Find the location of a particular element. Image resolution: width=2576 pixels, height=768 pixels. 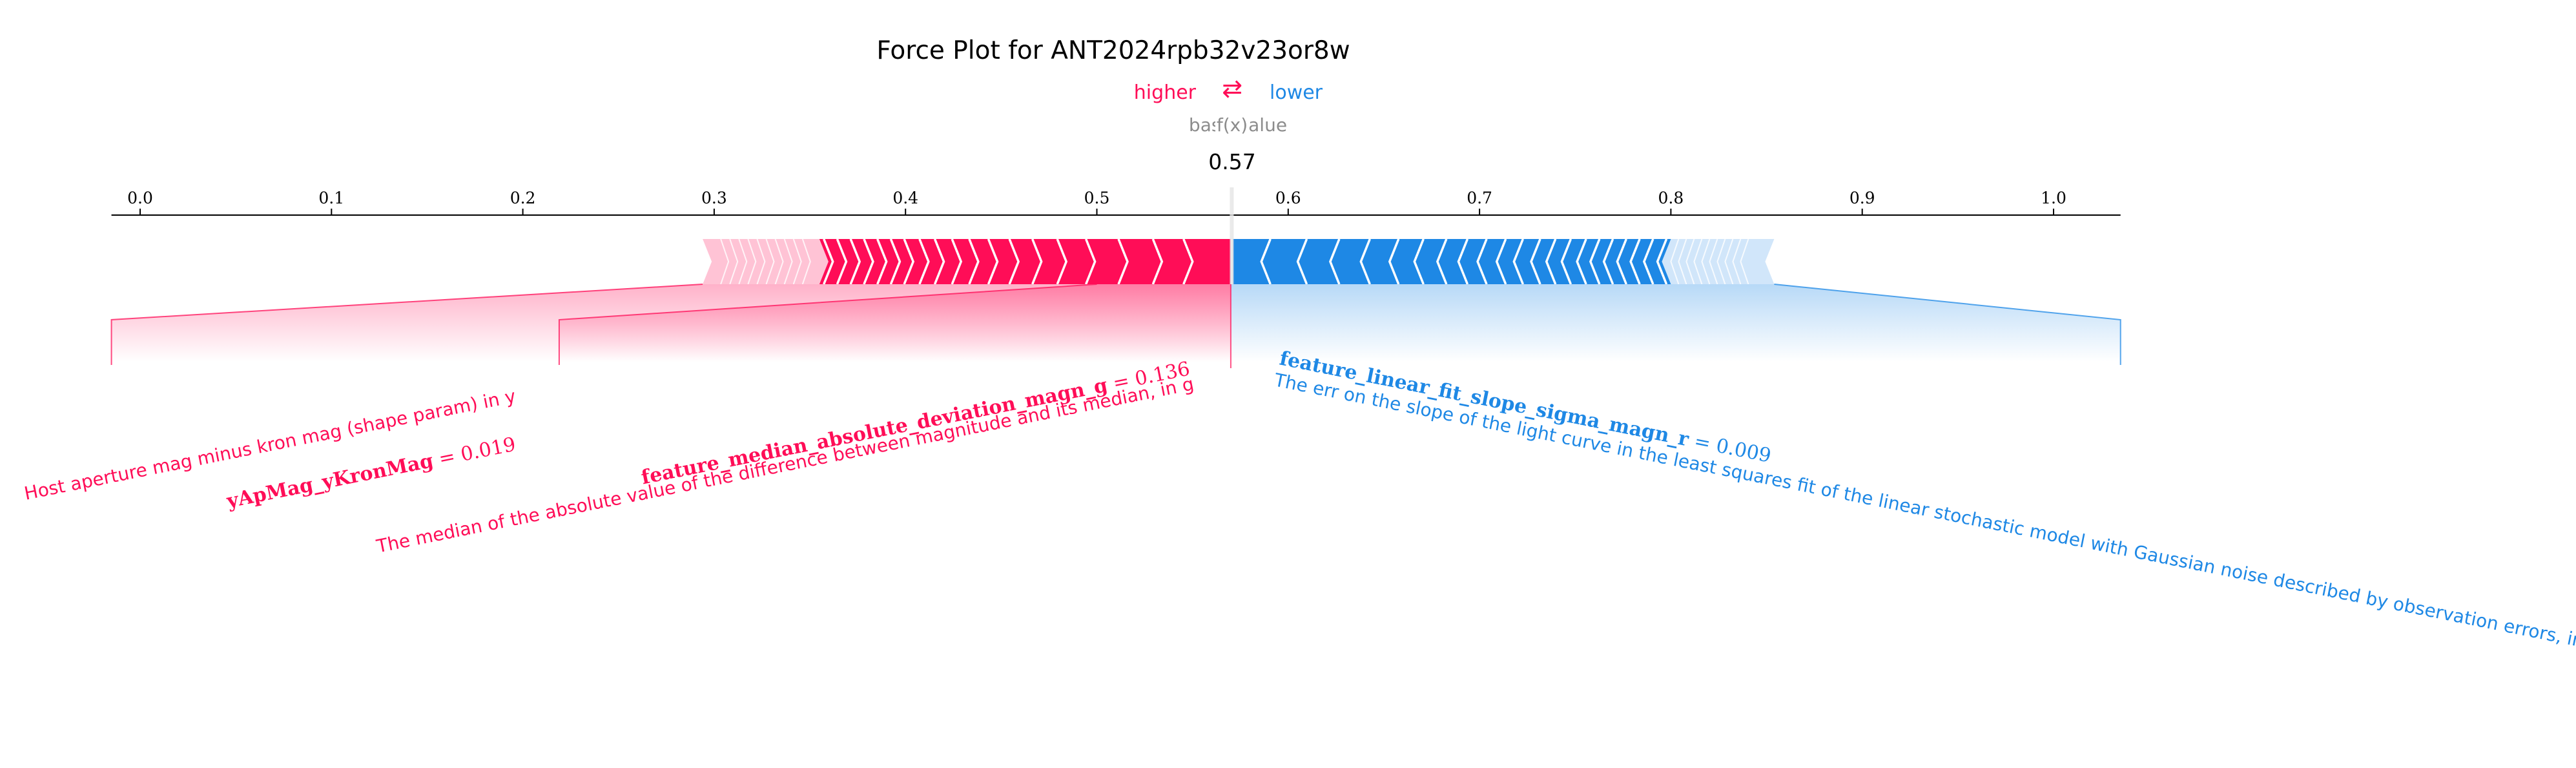

tick-label-2: 0.2 is located at coordinates (523, 198).